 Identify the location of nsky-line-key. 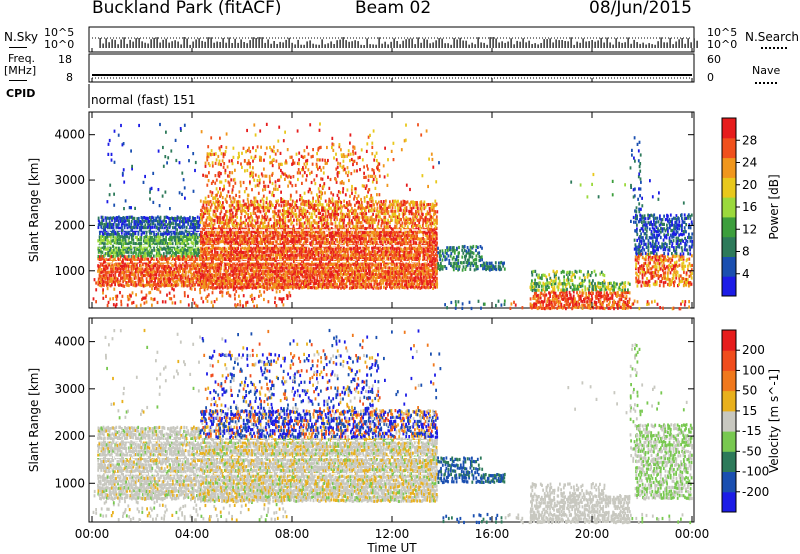
(18, 47).